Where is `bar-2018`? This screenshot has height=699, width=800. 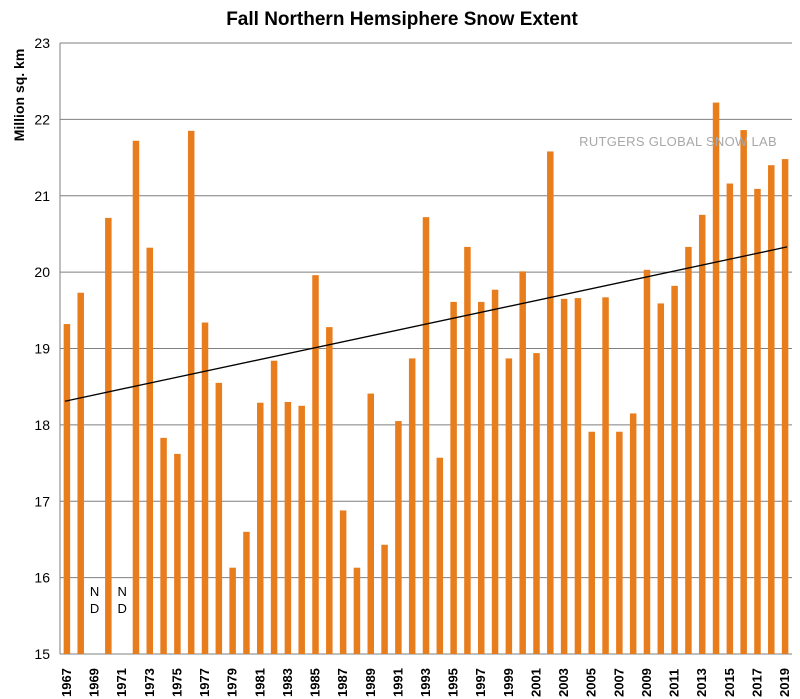
bar-2018 is located at coordinates (771, 409).